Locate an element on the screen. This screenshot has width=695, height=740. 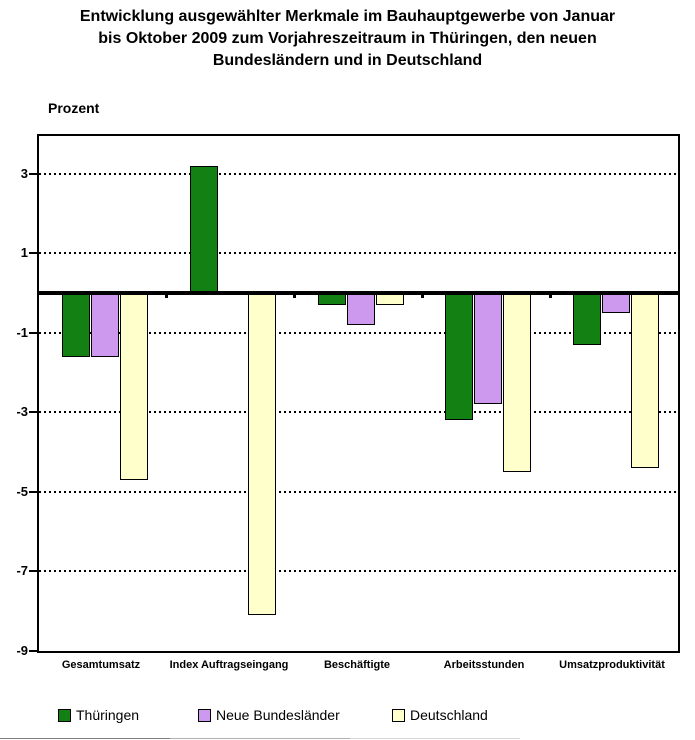
bar-thueringen-gesamtumsatz is located at coordinates (76, 325).